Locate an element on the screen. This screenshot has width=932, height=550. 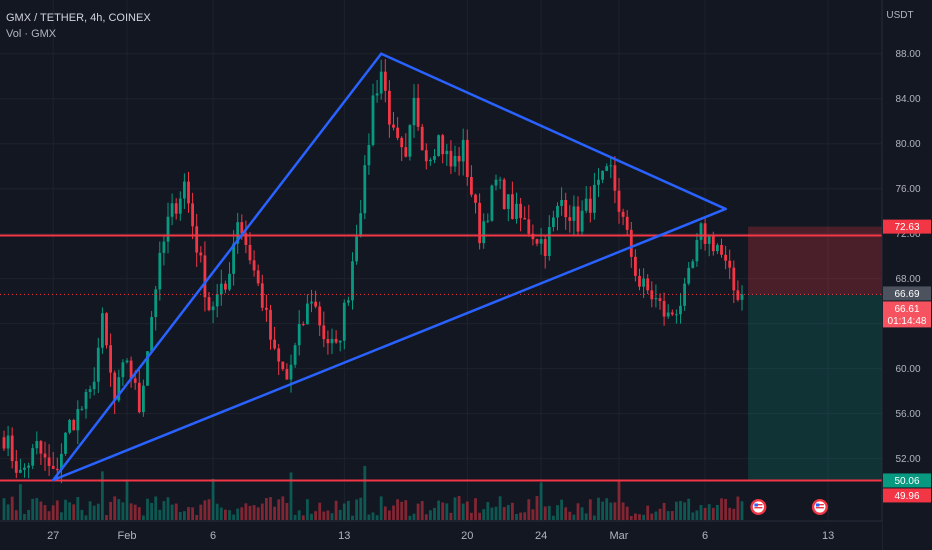
price-badge-label: 66.61 is located at coordinates (906, 309).